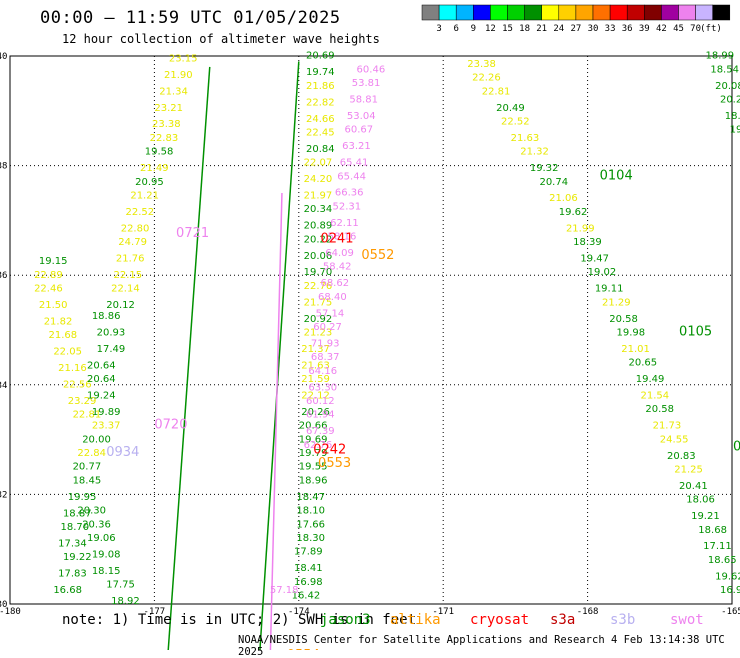 The width and height of the screenshot is (740, 658). I want to click on colorbar-tick-label: 45, so click(678, 29).